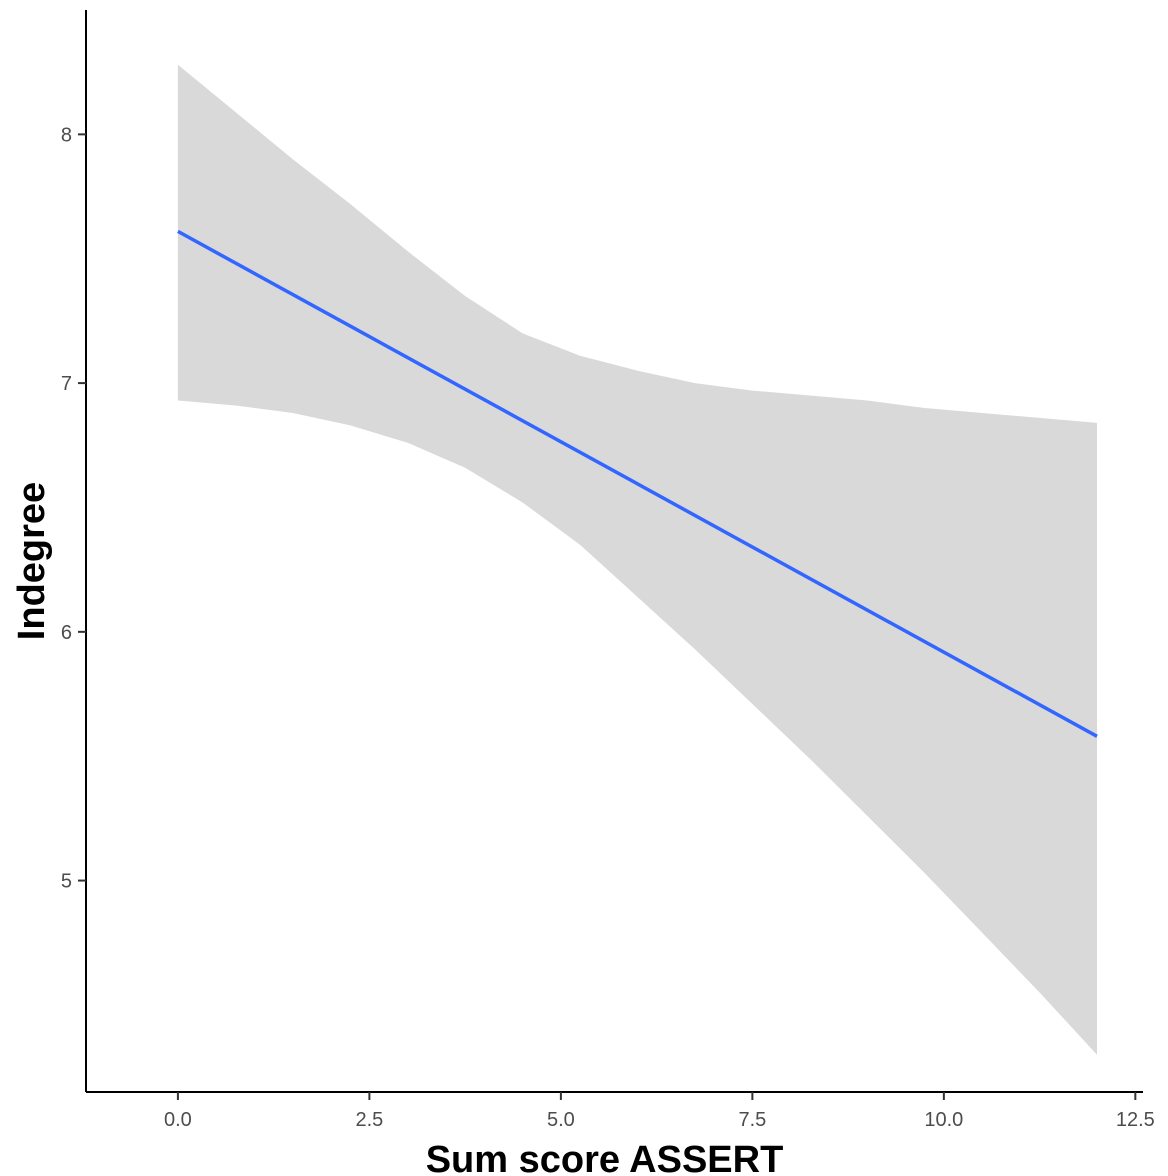  I want to click on x-tick-label: 7.5, so click(752, 1120).